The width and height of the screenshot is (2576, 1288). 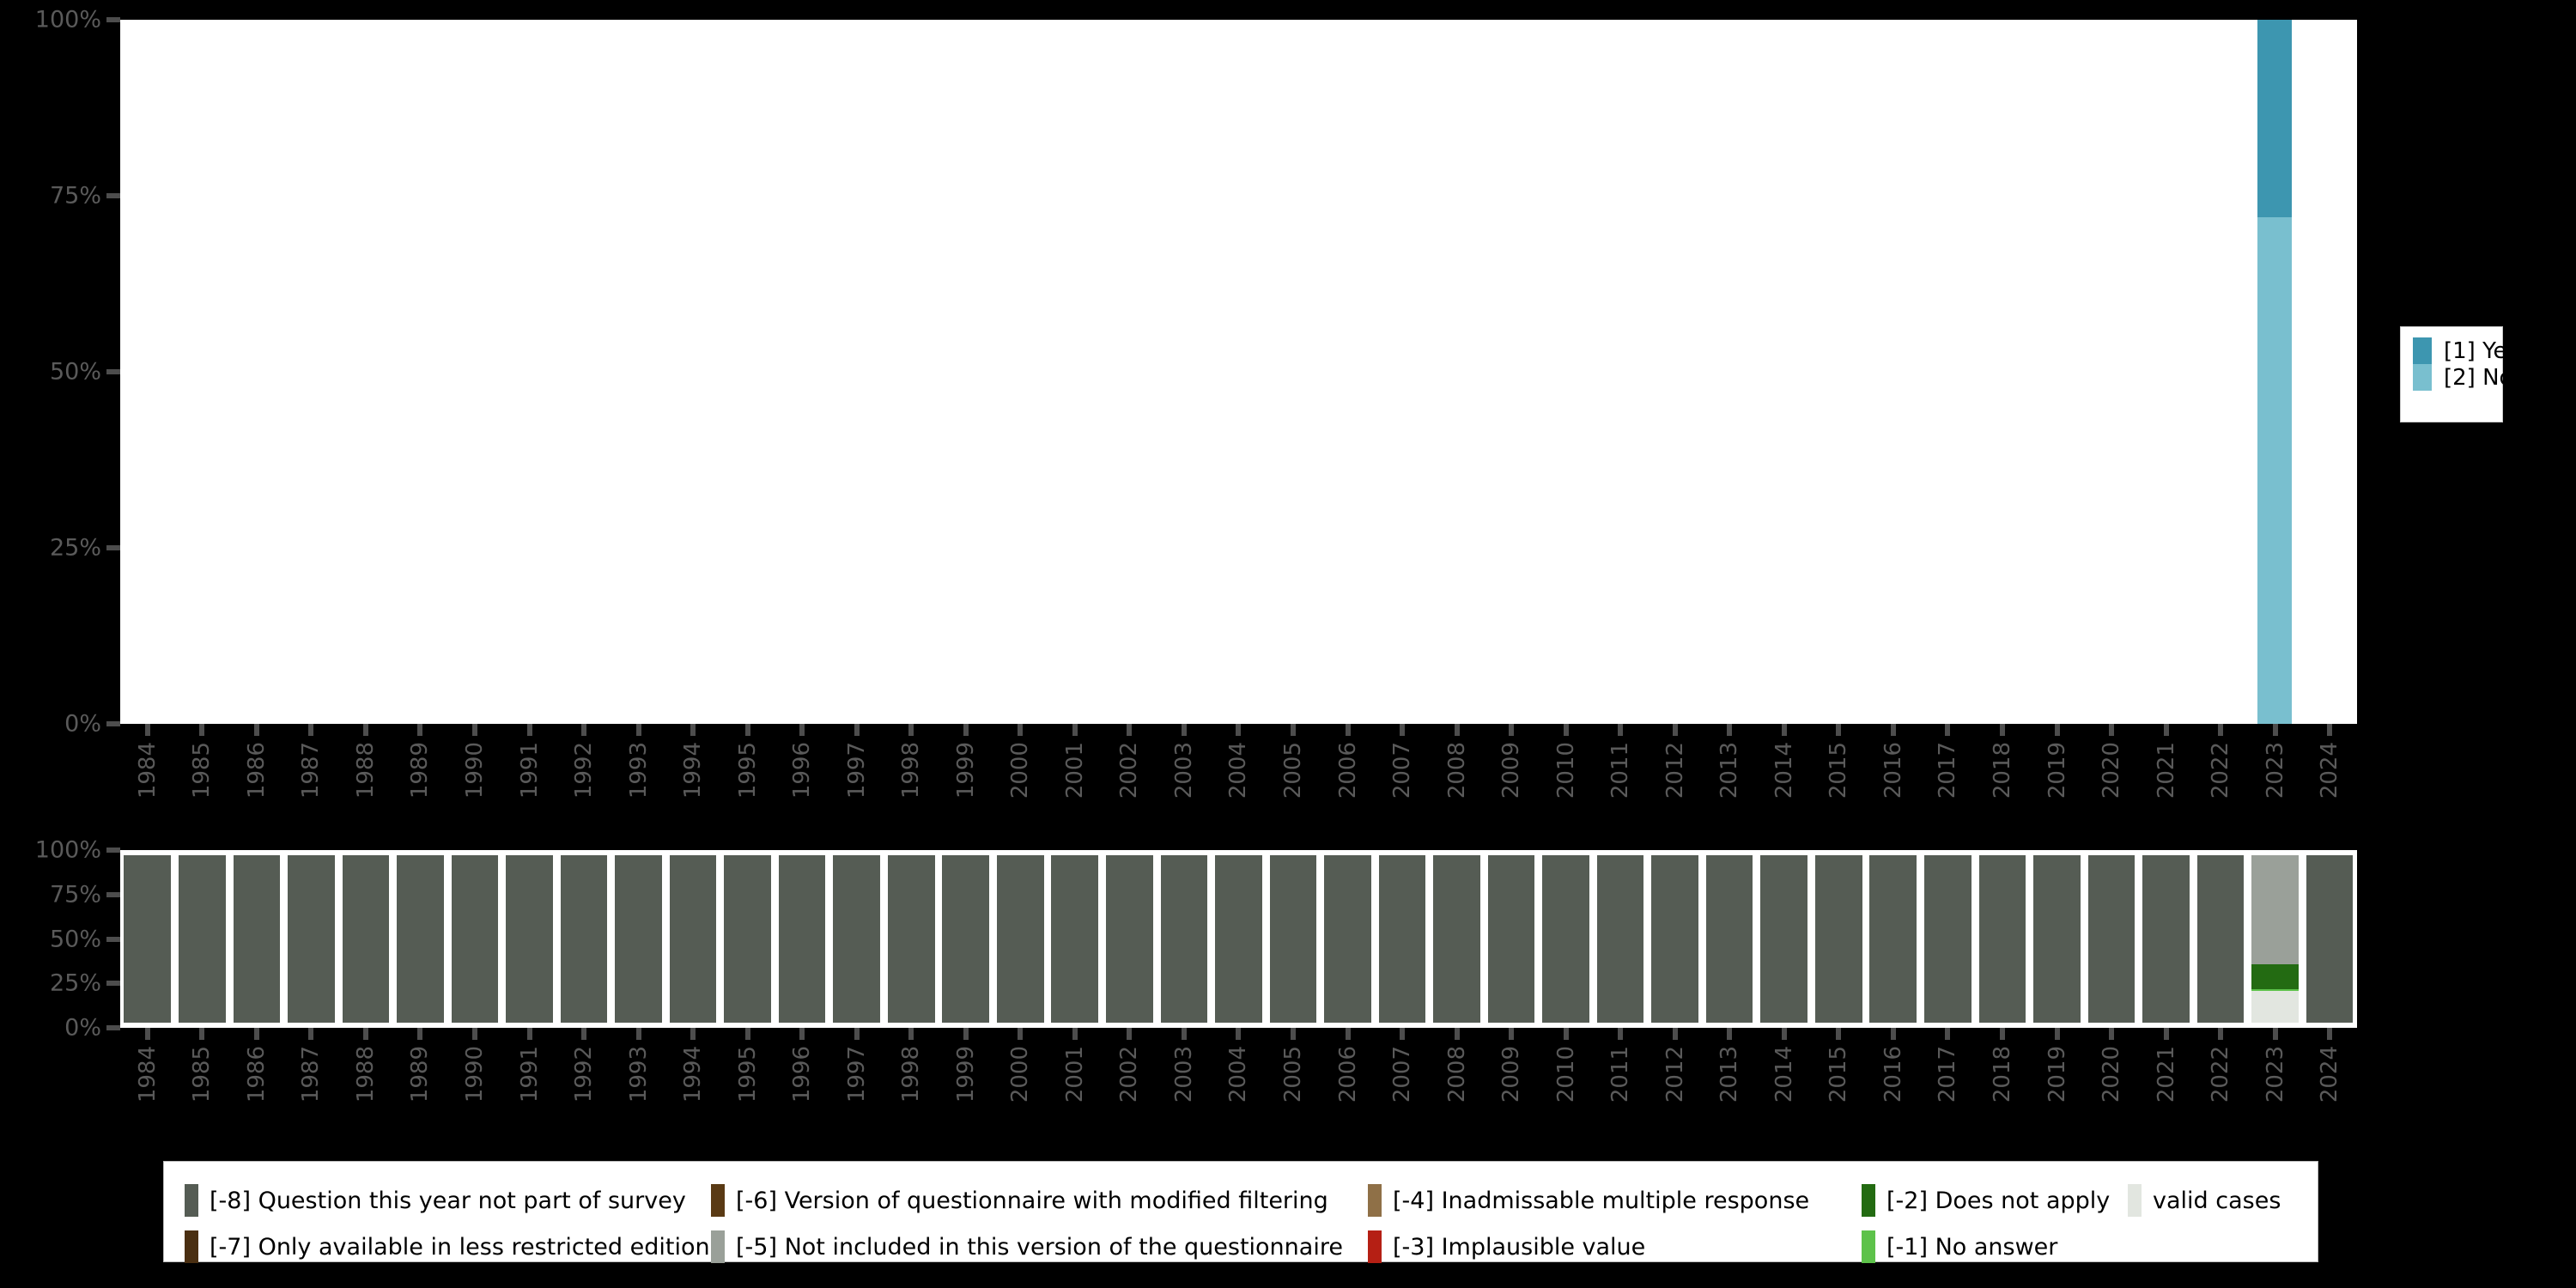 What do you see at coordinates (1511, 1074) in the screenshot?
I see `x-tick-label: 2009` at bounding box center [1511, 1074].